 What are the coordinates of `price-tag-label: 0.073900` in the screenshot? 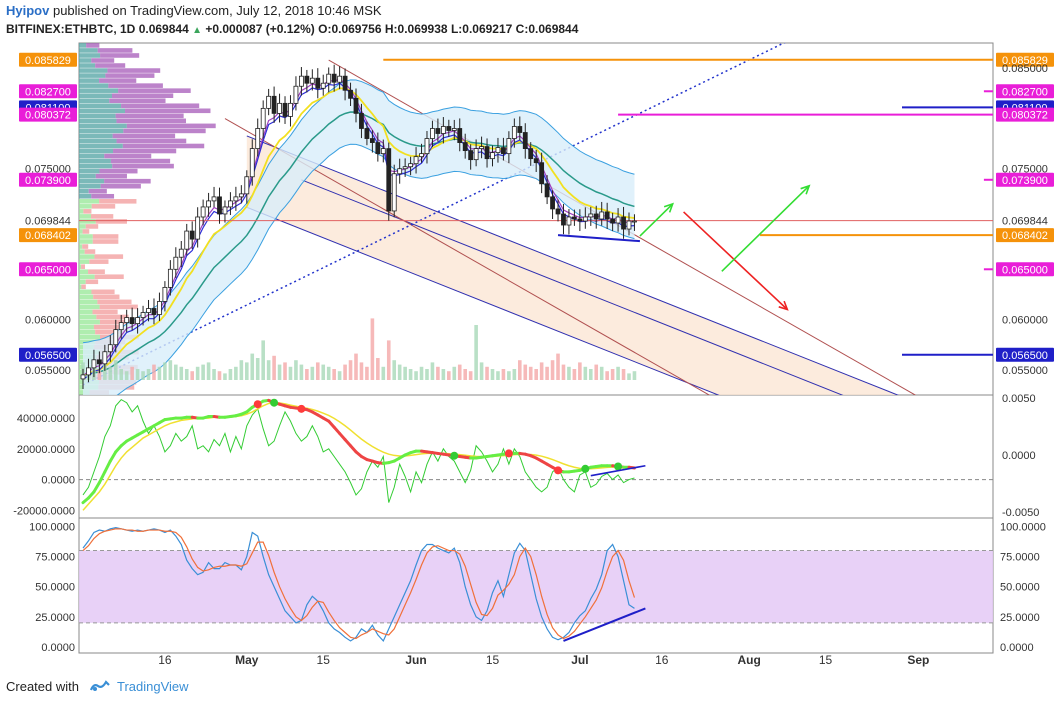 It's located at (1025, 181).